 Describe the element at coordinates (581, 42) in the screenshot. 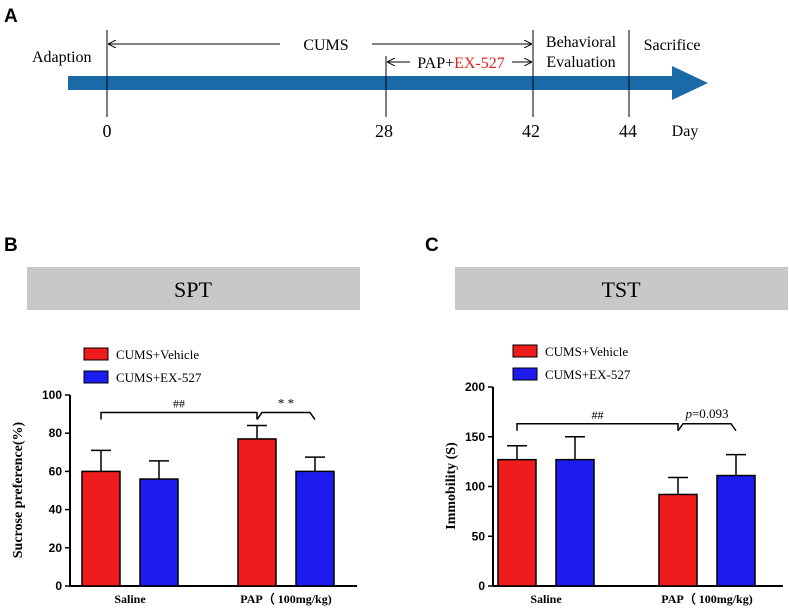

I see `behavioral-label: Behavioral` at that location.